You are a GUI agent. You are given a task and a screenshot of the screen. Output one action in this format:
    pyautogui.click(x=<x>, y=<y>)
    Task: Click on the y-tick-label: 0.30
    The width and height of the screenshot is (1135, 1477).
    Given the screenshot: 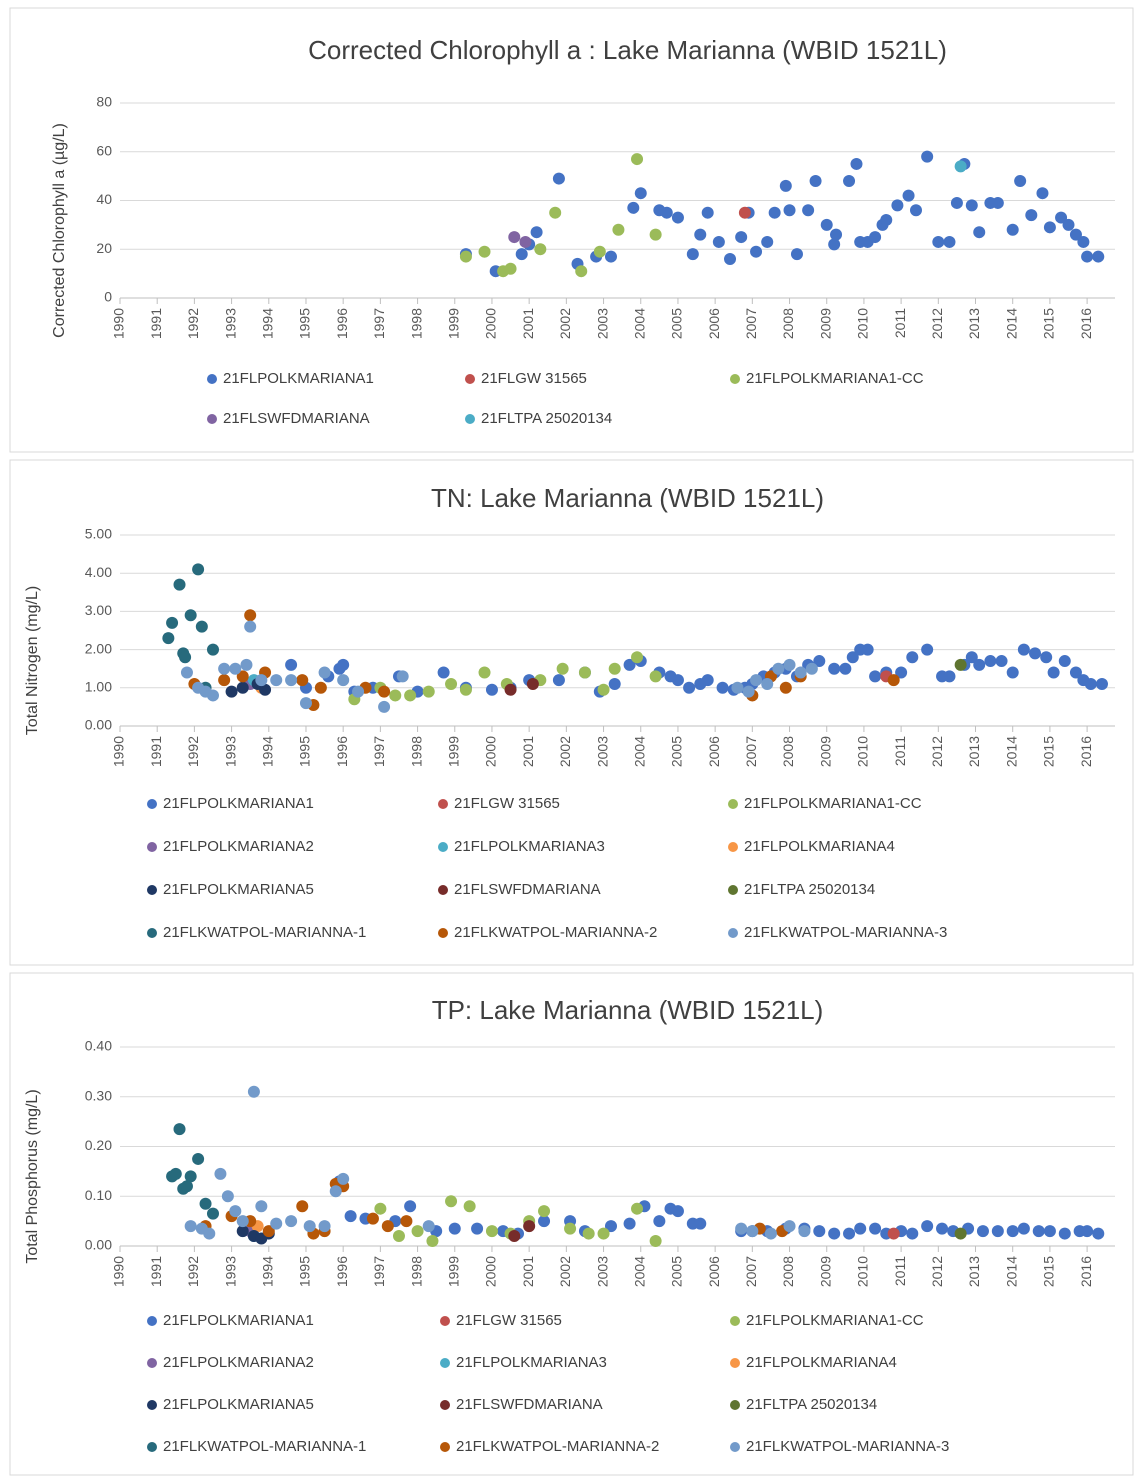 What is the action you would take?
    pyautogui.click(x=98, y=1095)
    